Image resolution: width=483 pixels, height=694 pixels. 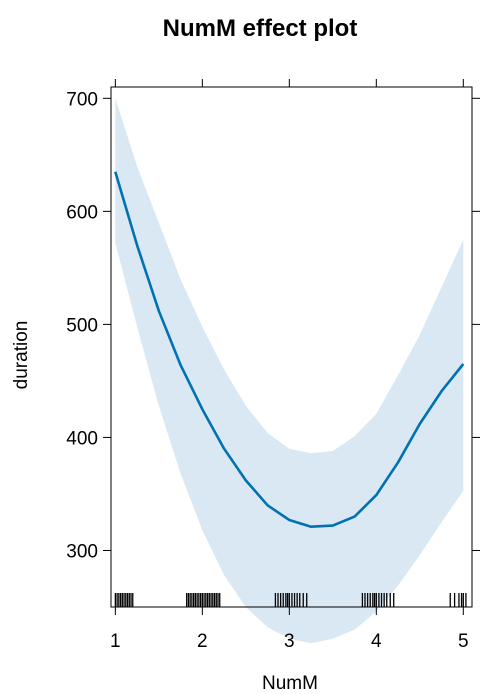 I want to click on x-tick-label: 2, so click(x=202, y=641).